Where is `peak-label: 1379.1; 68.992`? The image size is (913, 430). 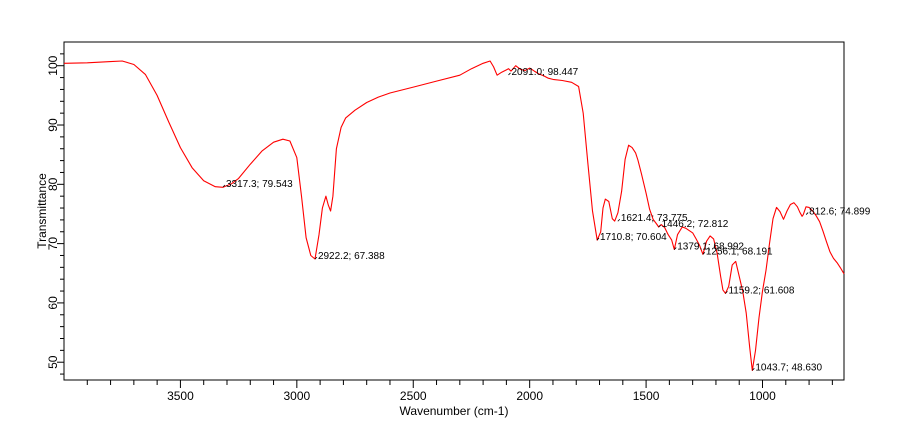 peak-label: 1379.1; 68.992 is located at coordinates (710, 247).